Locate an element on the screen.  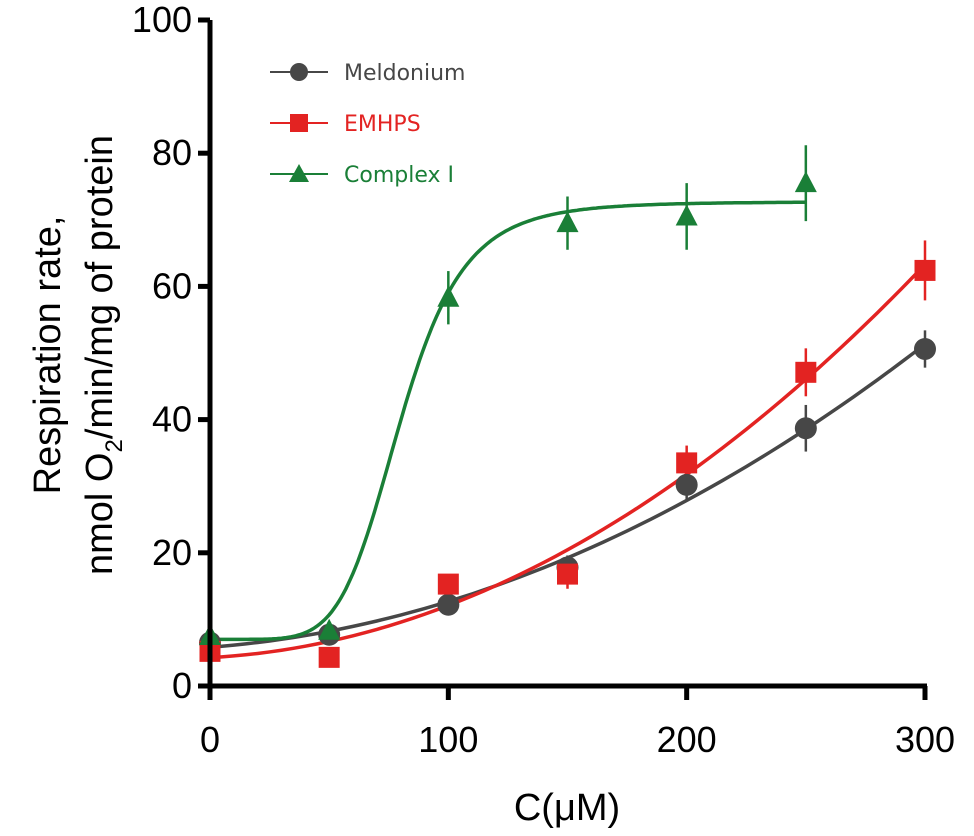
y-axis-title-suffix: /min/mg of protein is located at coordinates (100, 287).